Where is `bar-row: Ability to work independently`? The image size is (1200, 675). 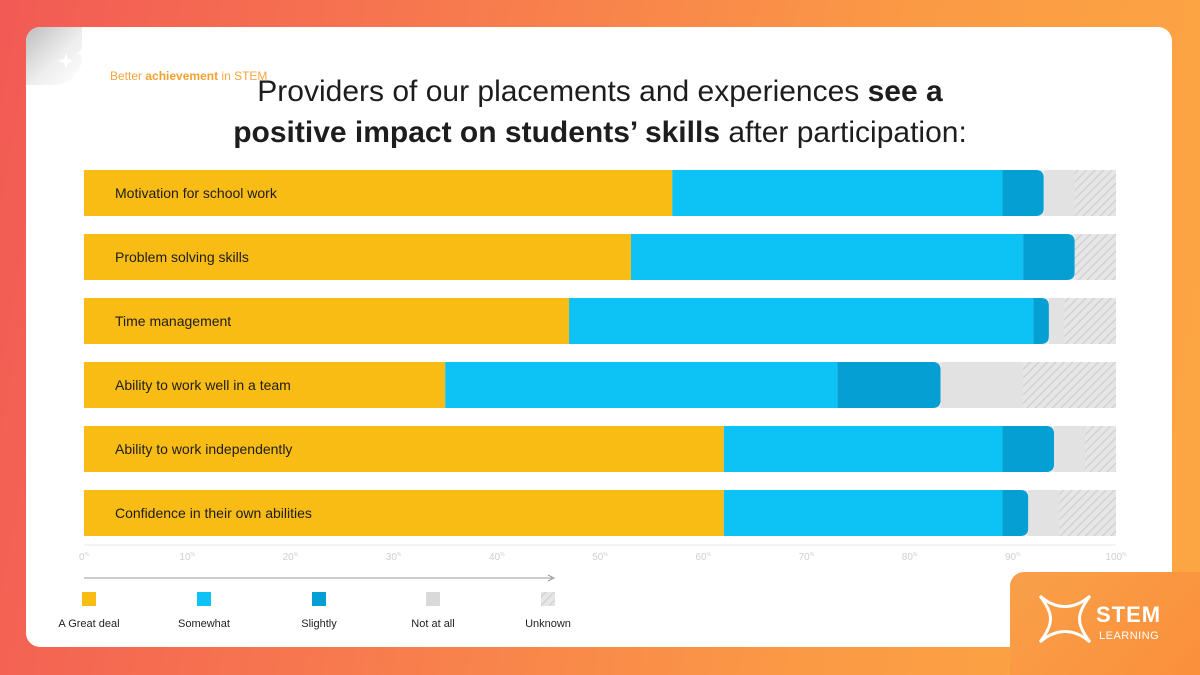
bar-row: Ability to work independently is located at coordinates (600, 449).